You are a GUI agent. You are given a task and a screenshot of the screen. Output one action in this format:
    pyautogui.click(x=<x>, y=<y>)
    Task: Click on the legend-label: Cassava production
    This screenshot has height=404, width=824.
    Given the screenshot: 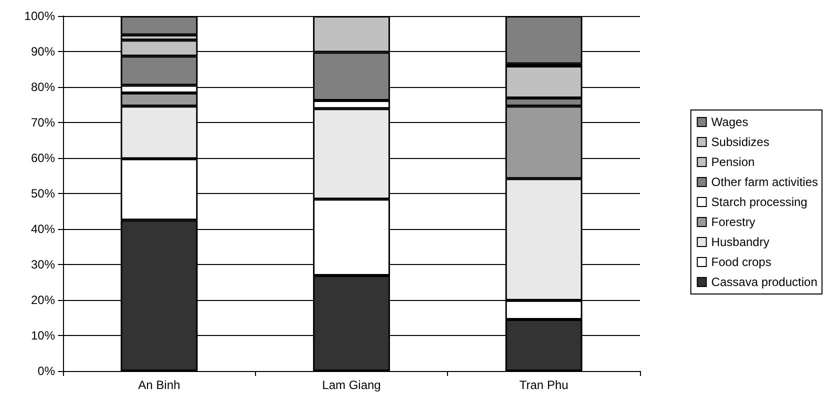 What is the action you would take?
    pyautogui.click(x=764, y=282)
    